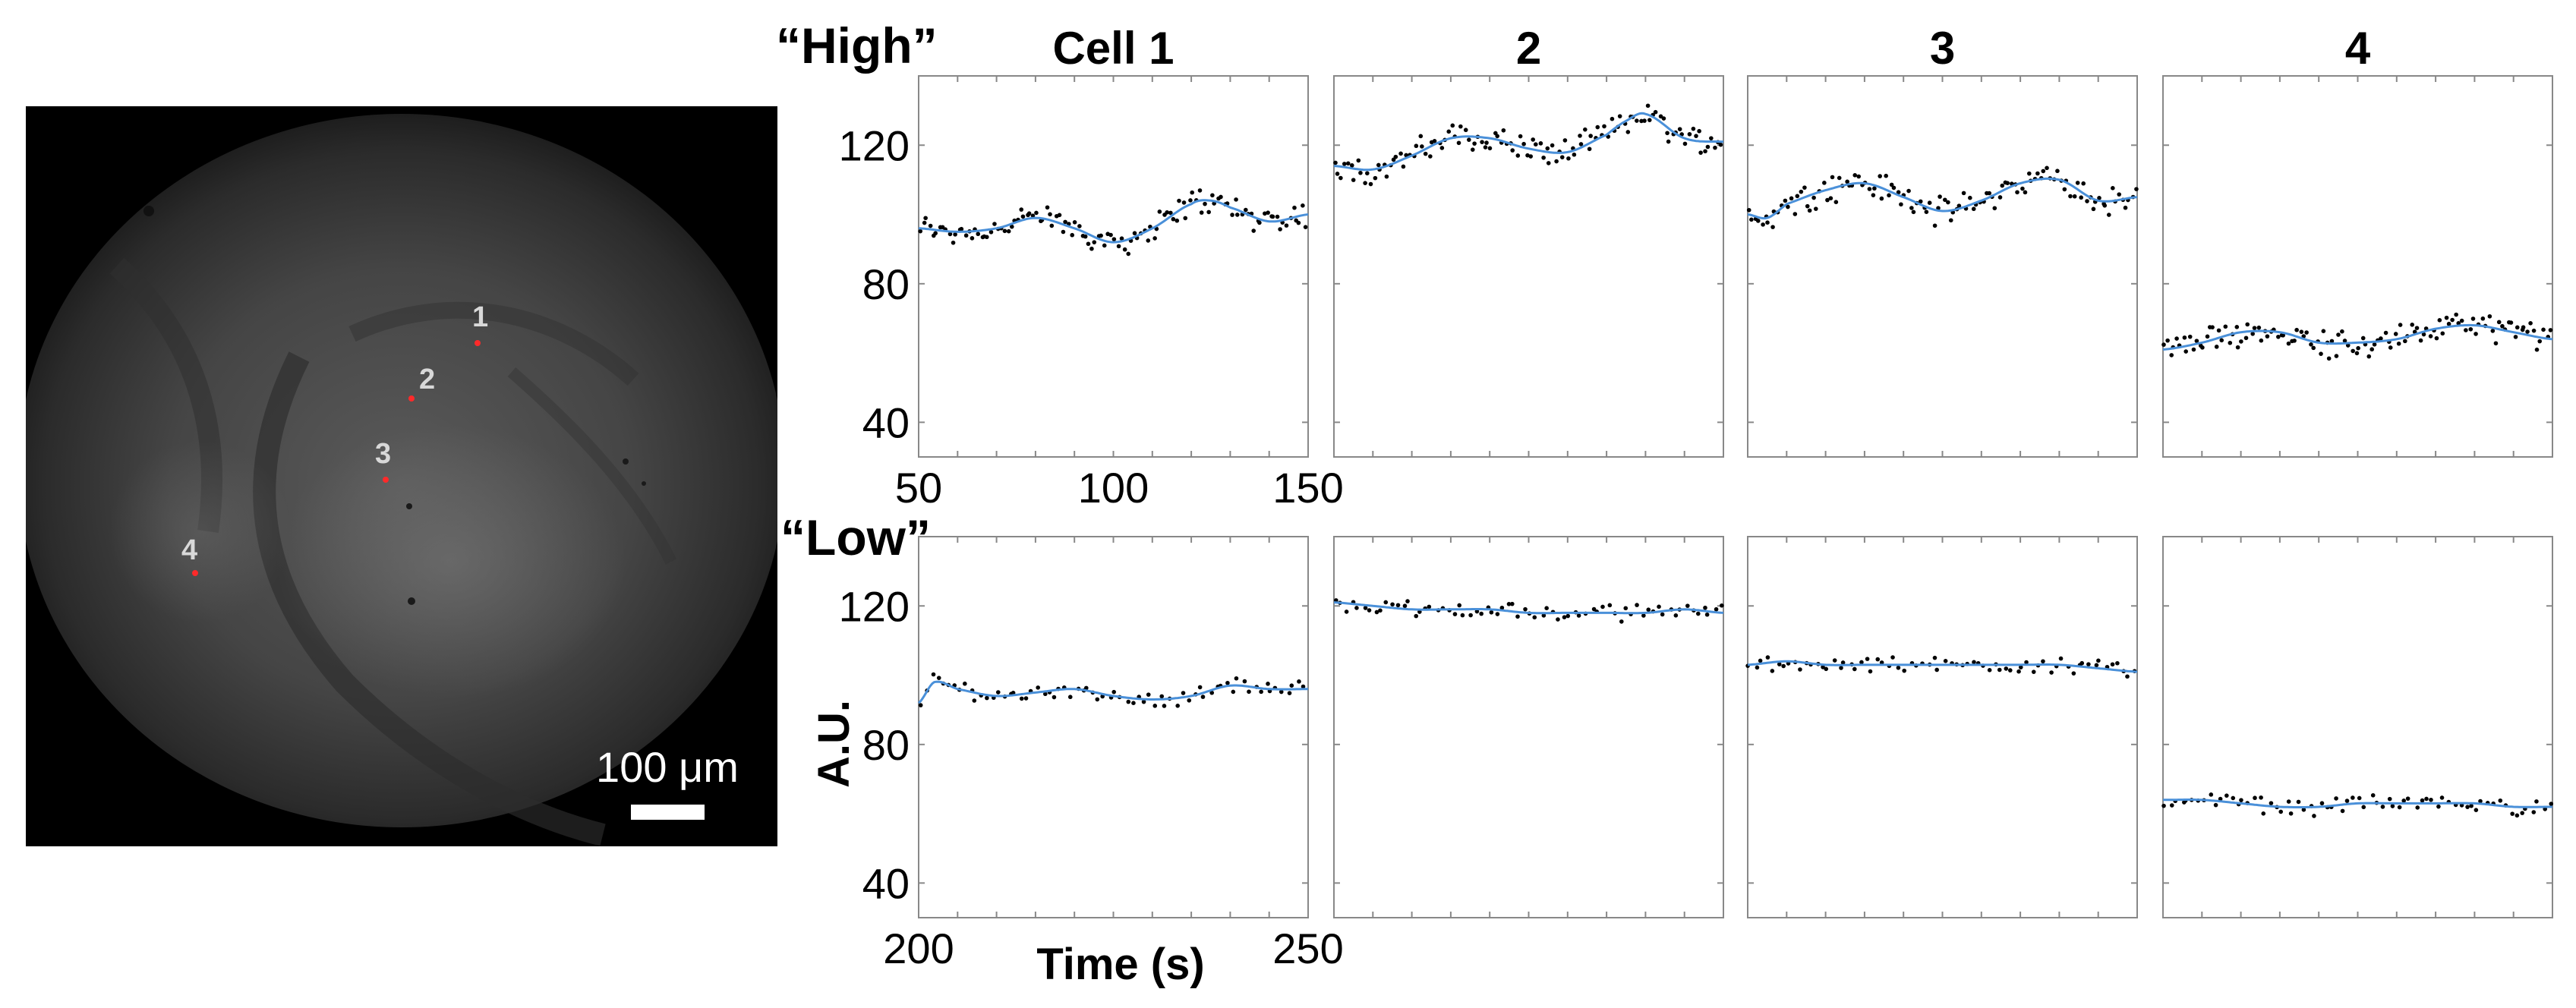 Image resolution: width=2576 pixels, height=1008 pixels. What do you see at coordinates (427, 379) in the screenshot?
I see `svg-text: 2` at bounding box center [427, 379].